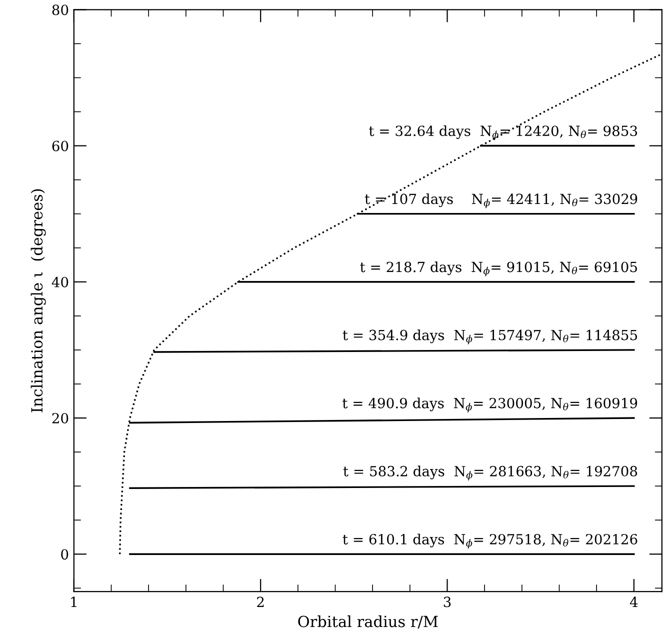 The image size is (672, 643). I want to click on series-label: t = 610.1 days N$_{ϕ}$= 297518, N$_{θ}$= 202126, so click(490, 541).